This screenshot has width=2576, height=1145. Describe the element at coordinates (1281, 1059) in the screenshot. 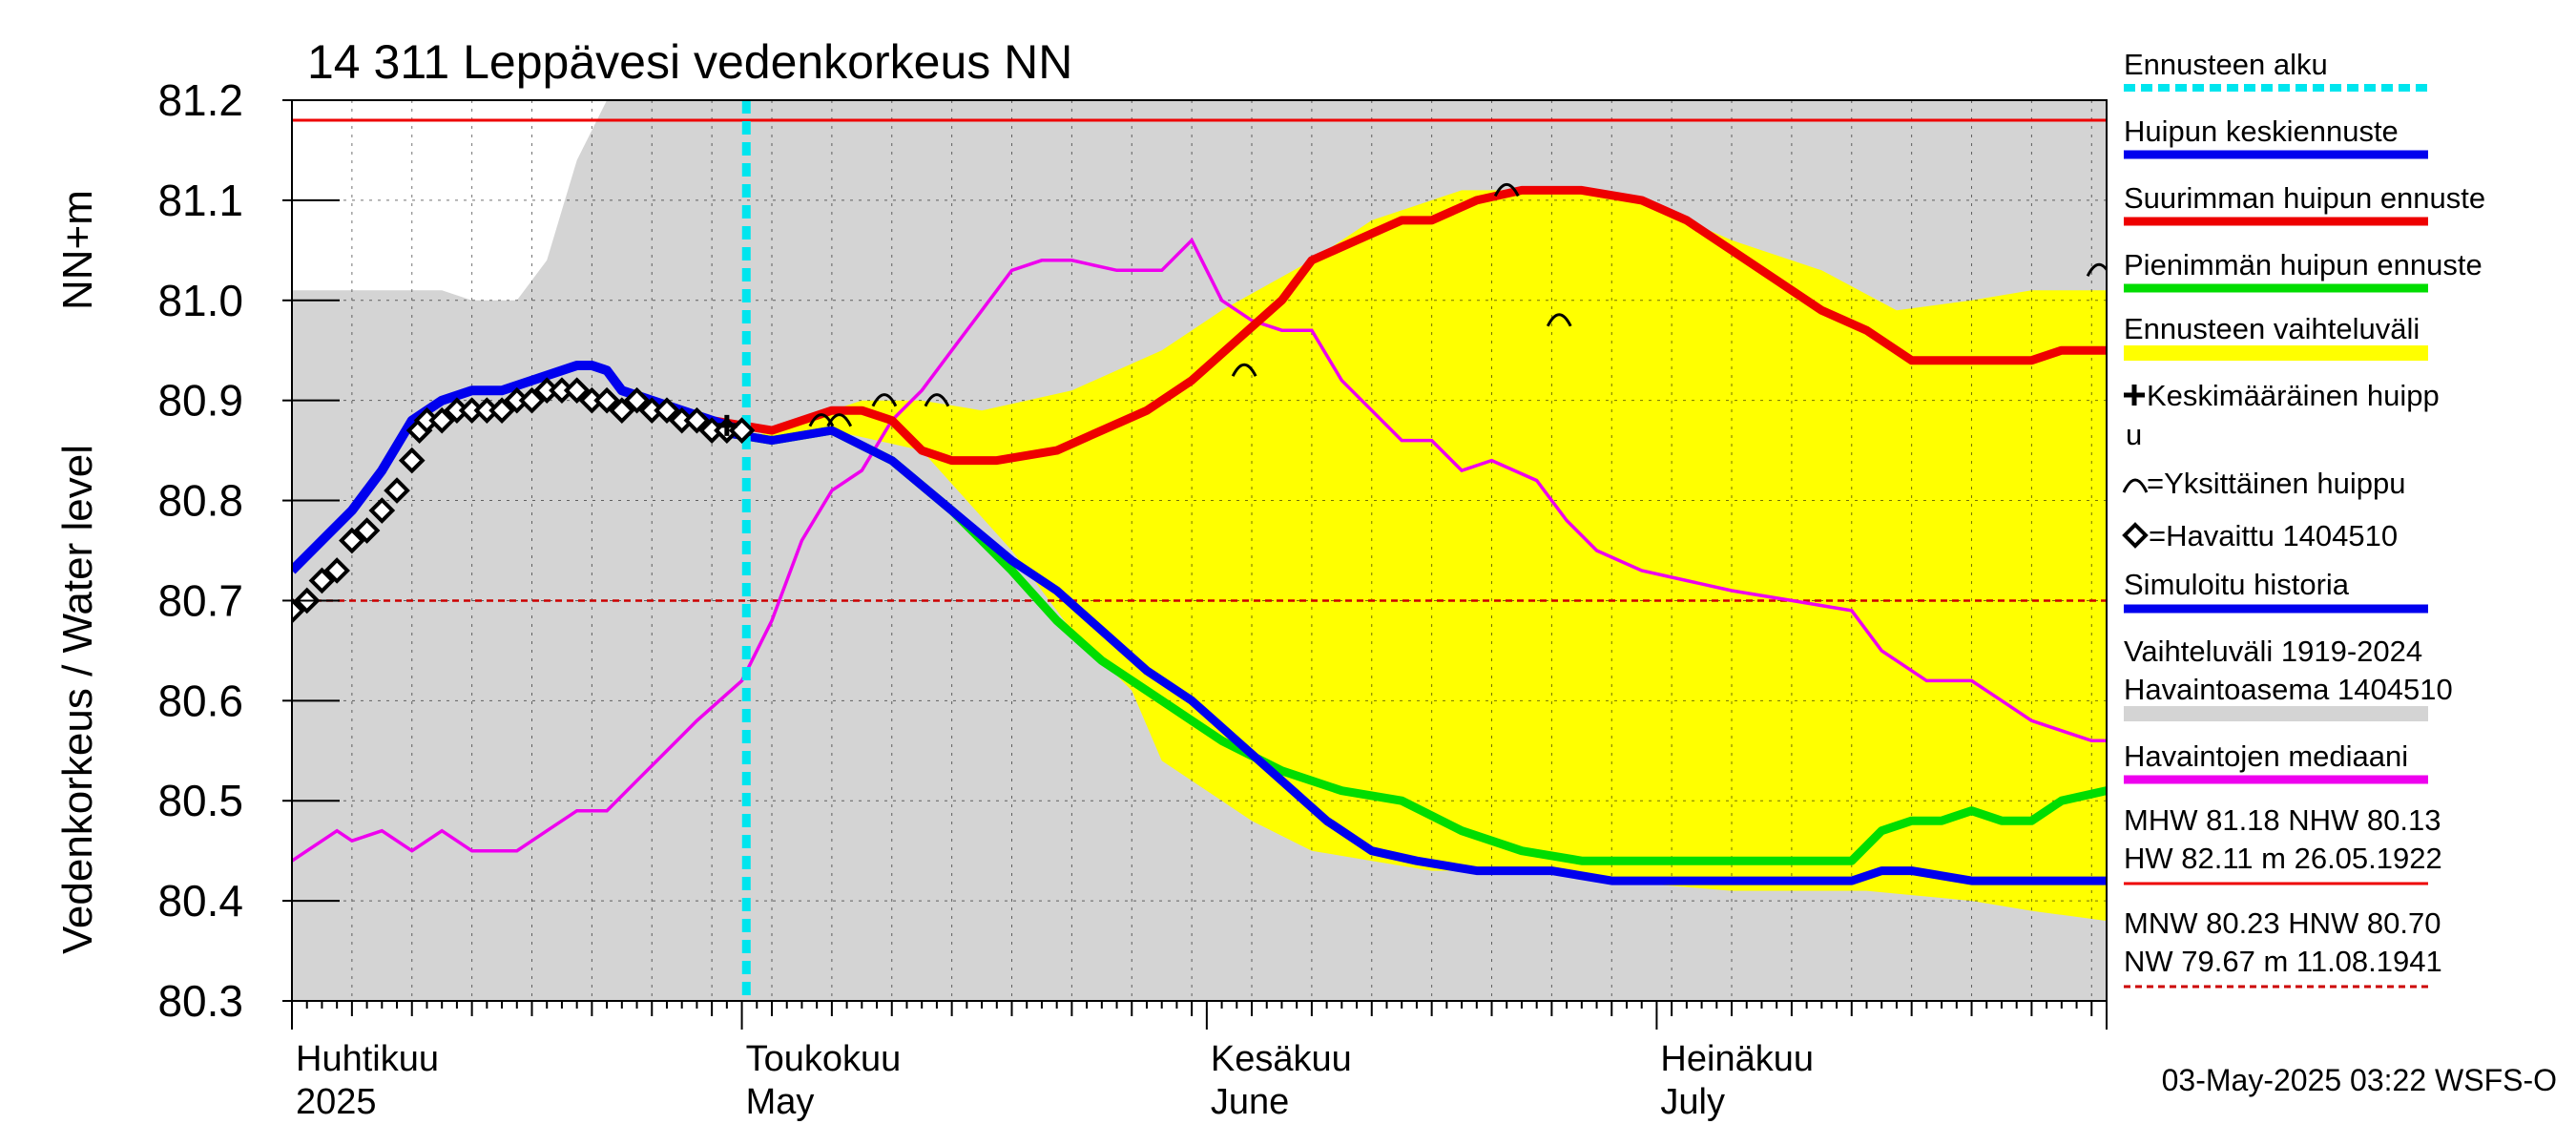

I see `x-month-label: Kesäkuu` at that location.